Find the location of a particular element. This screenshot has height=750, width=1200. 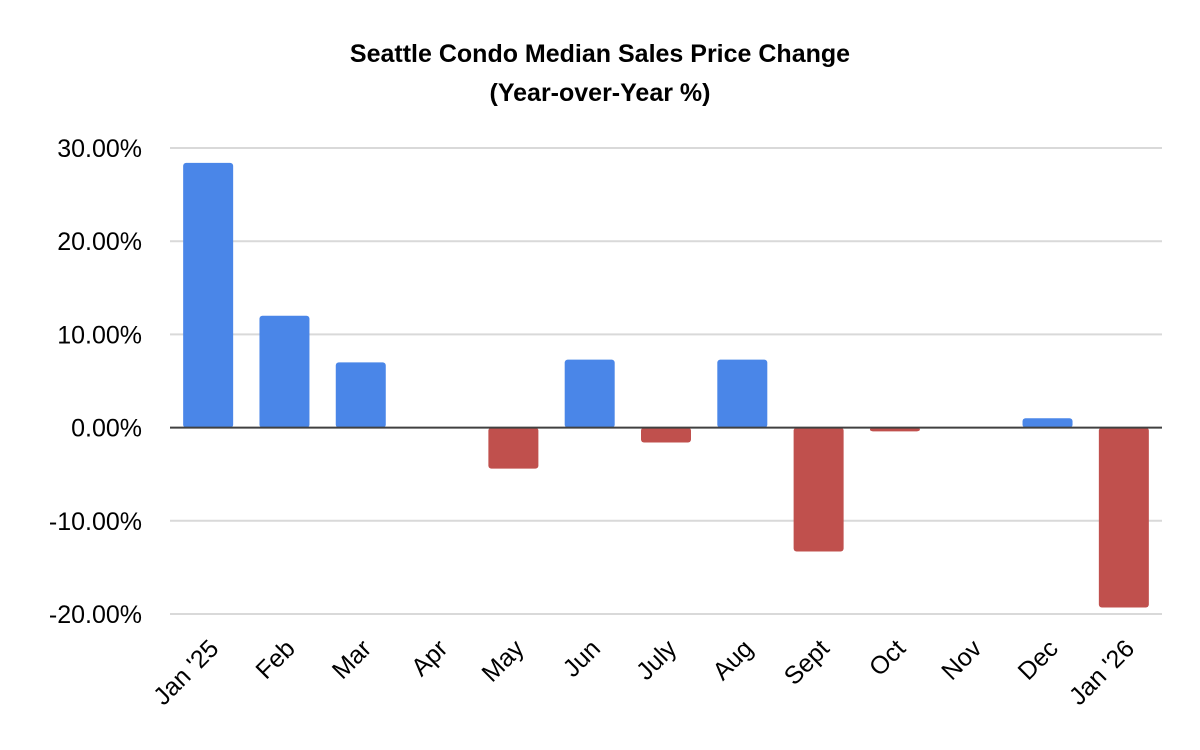

x-tick-label: Apr is located at coordinates (429, 657).